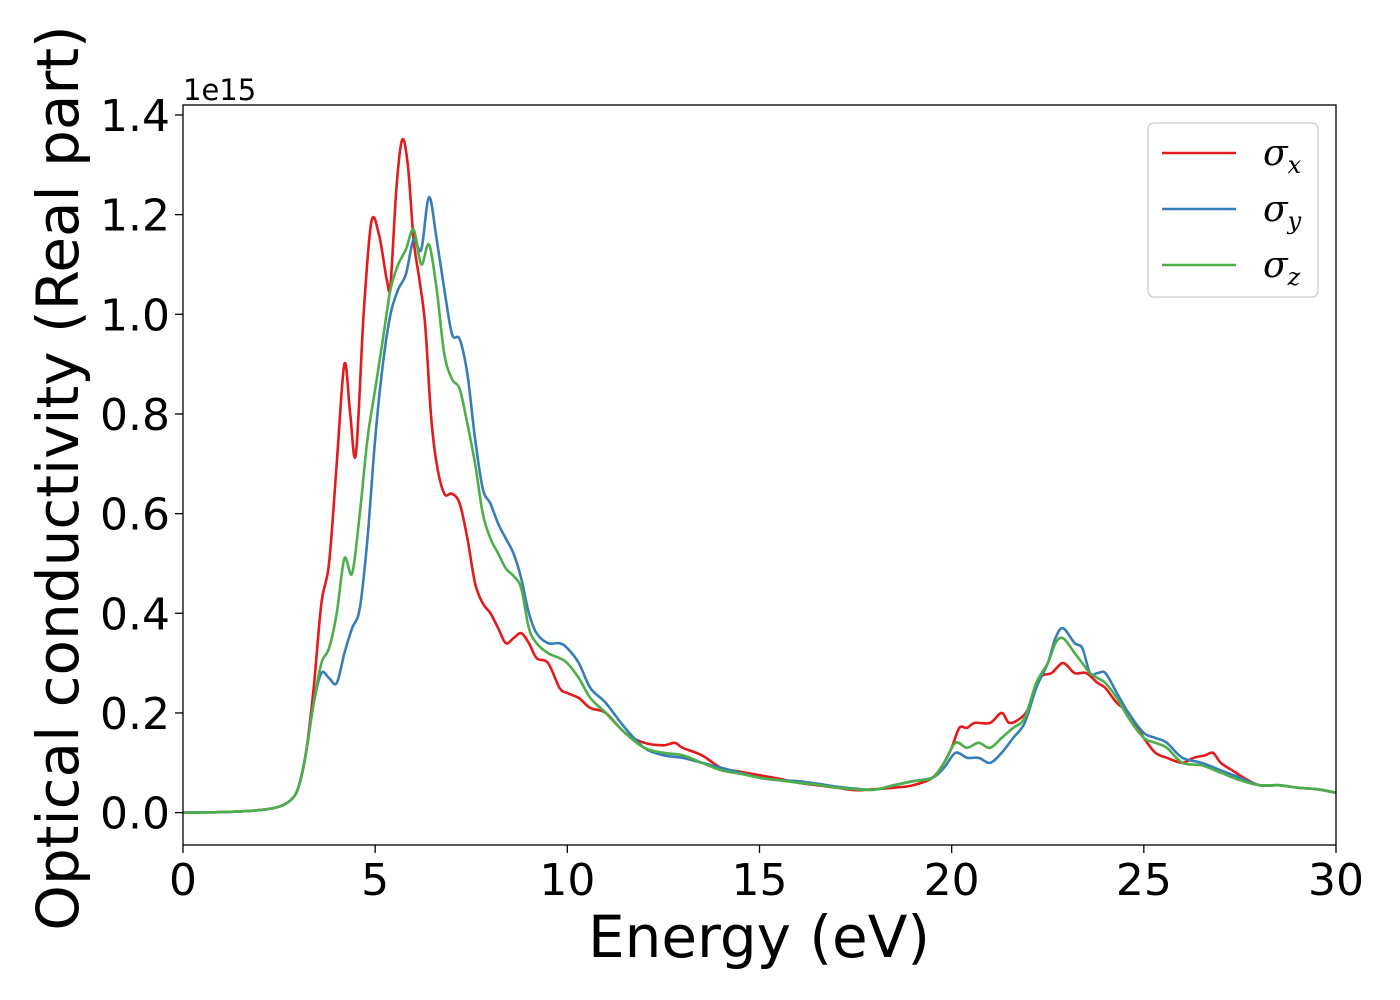 The height and width of the screenshot is (1000, 1400). I want to click on x-tick-label: 0, so click(183, 880).